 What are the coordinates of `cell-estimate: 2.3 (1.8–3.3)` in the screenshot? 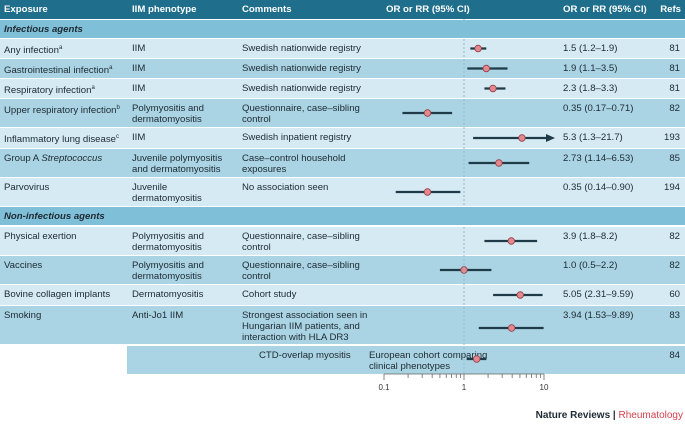 It's located at (608, 88).